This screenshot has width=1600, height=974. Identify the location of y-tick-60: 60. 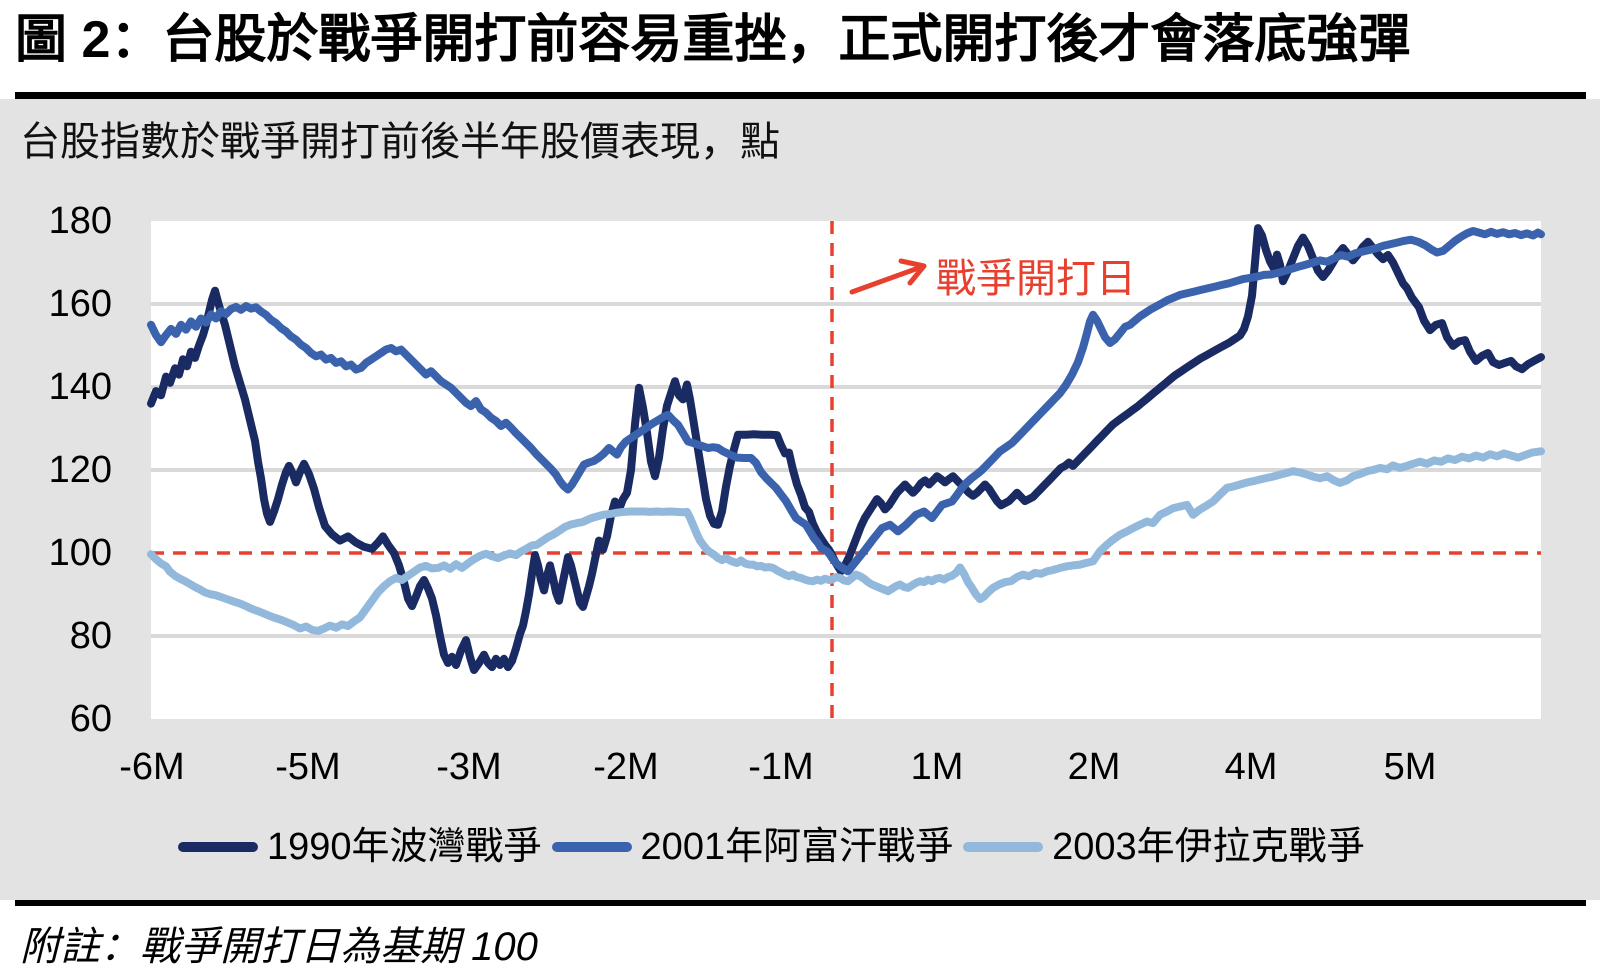
(90, 719).